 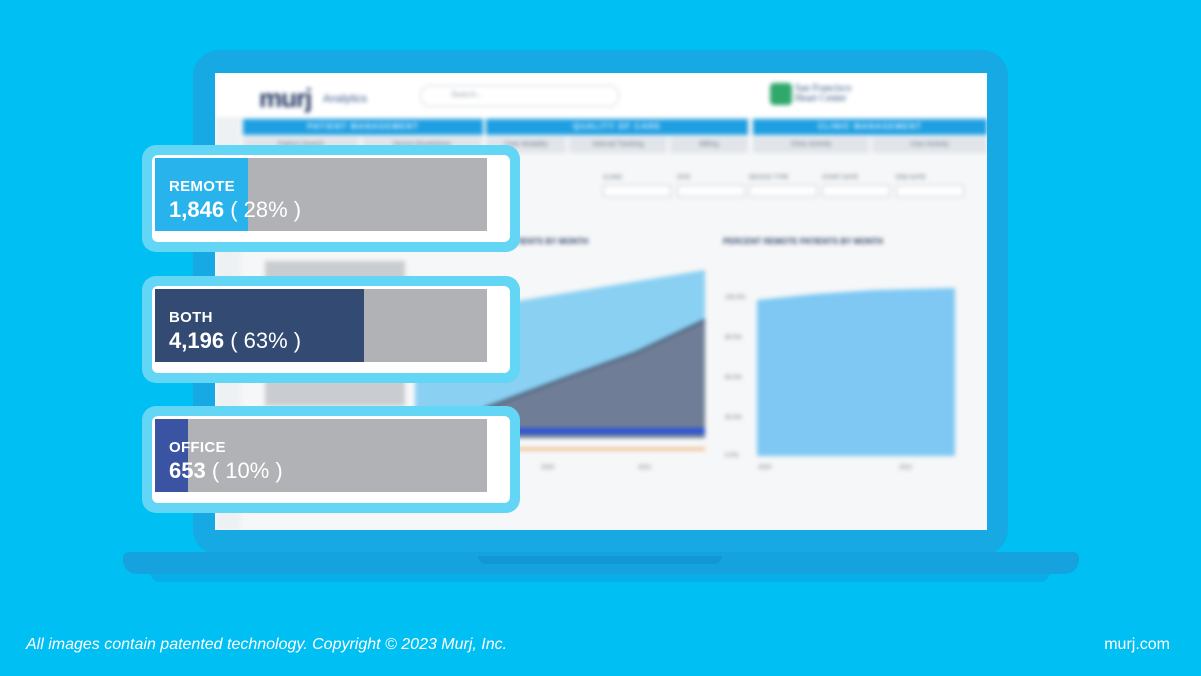 I want to click on clinic-logo-icon, so click(x=781, y=94).